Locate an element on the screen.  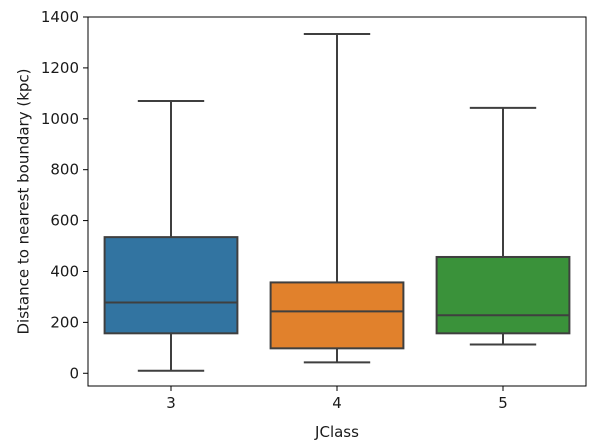
x-tick-label-5: 5 is located at coordinates (503, 403).